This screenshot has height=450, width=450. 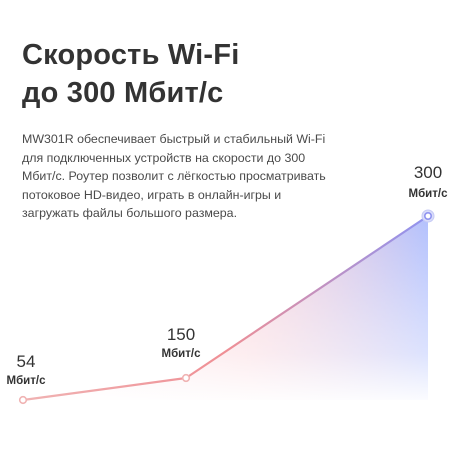 What do you see at coordinates (428, 172) in the screenshot?
I see `speed-value-label: 300` at bounding box center [428, 172].